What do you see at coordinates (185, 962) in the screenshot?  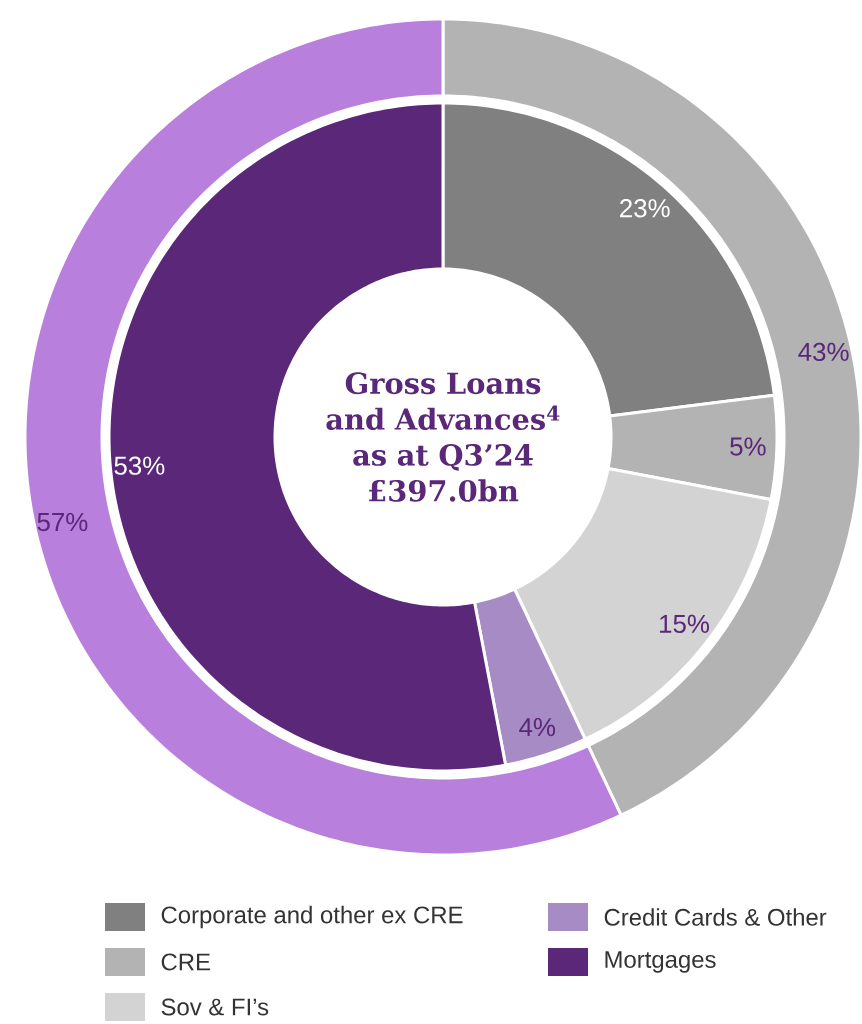 I see `legend-label: CRE` at bounding box center [185, 962].